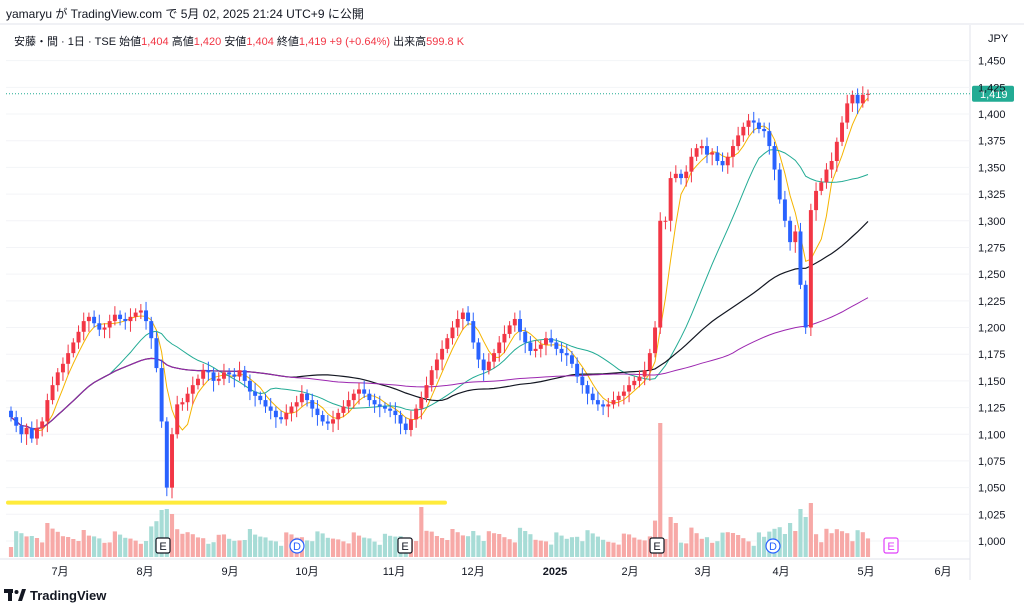 This screenshot has height=611, width=1024. What do you see at coordinates (992, 329) in the screenshot?
I see `y-tick-label: 1,200` at bounding box center [992, 329].